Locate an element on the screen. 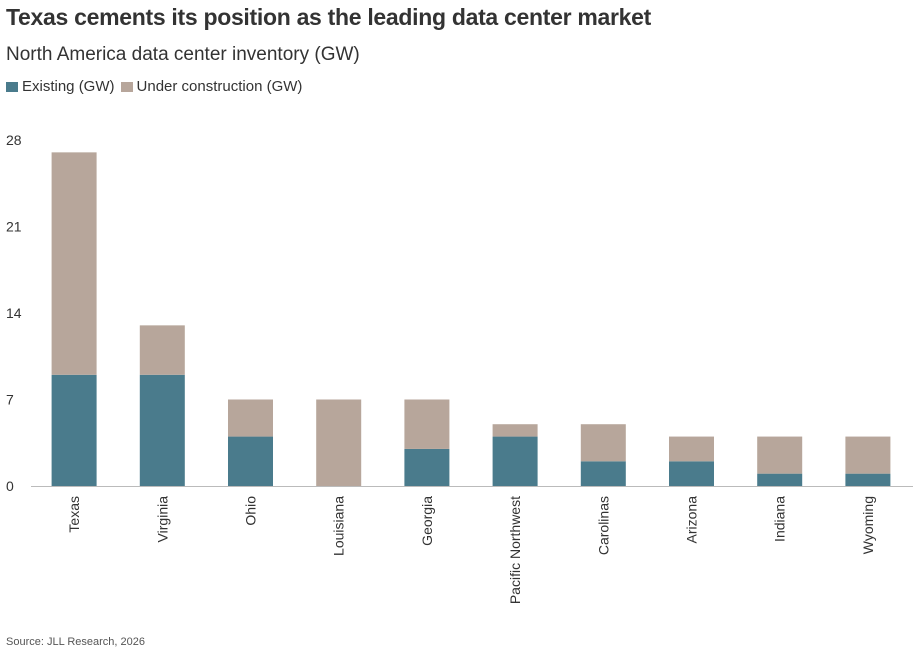 Image resolution: width=915 pixels, height=654 pixels. x-tick-label: Pacific Northwest is located at coordinates (515, 550).